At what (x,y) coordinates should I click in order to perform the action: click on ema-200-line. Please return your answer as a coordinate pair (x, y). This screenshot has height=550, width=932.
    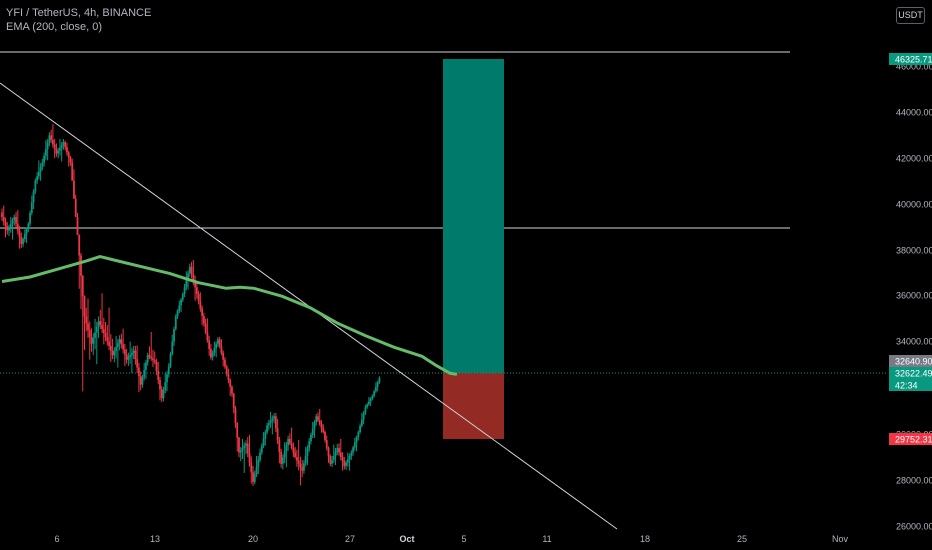
    Looking at the image, I should click on (229, 315).